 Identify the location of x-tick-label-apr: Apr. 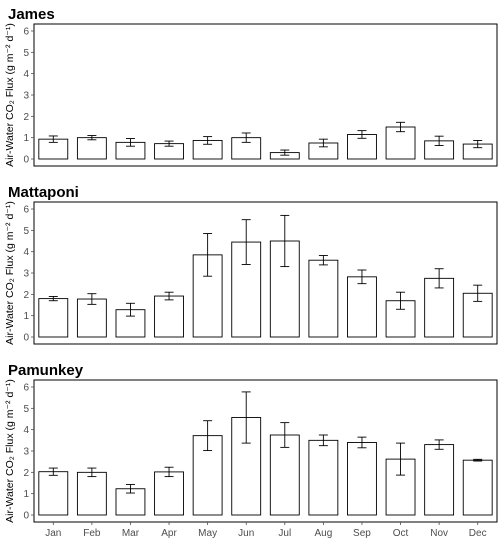
(169, 533).